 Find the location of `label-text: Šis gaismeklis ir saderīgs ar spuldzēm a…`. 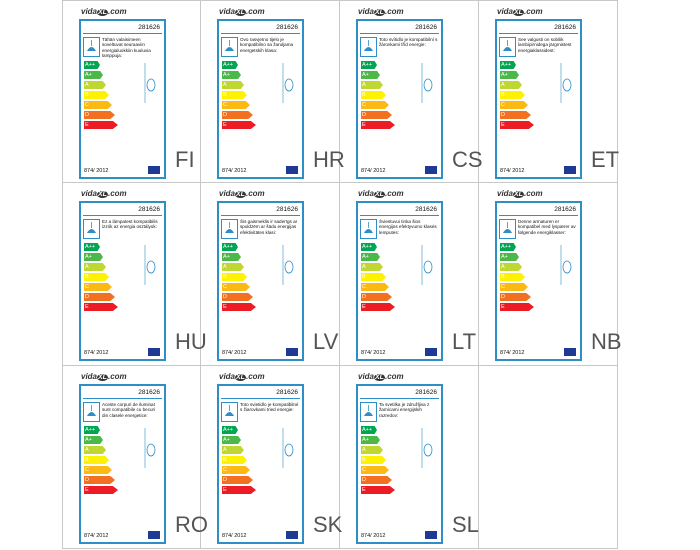

label-text: Šis gaismeklis ir saderīgs ar spuldzēm a… is located at coordinates (269, 227).